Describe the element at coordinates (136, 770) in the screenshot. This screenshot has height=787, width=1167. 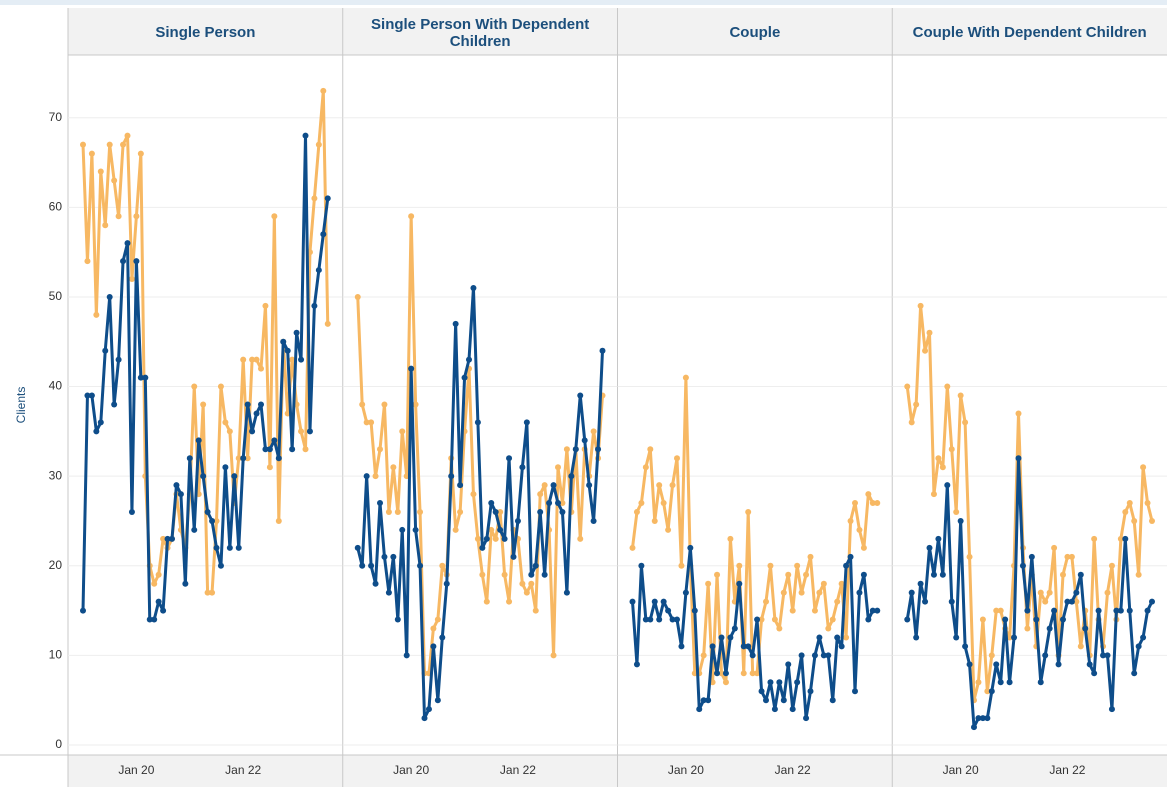
I see `x-tick-label: Jan 20` at that location.